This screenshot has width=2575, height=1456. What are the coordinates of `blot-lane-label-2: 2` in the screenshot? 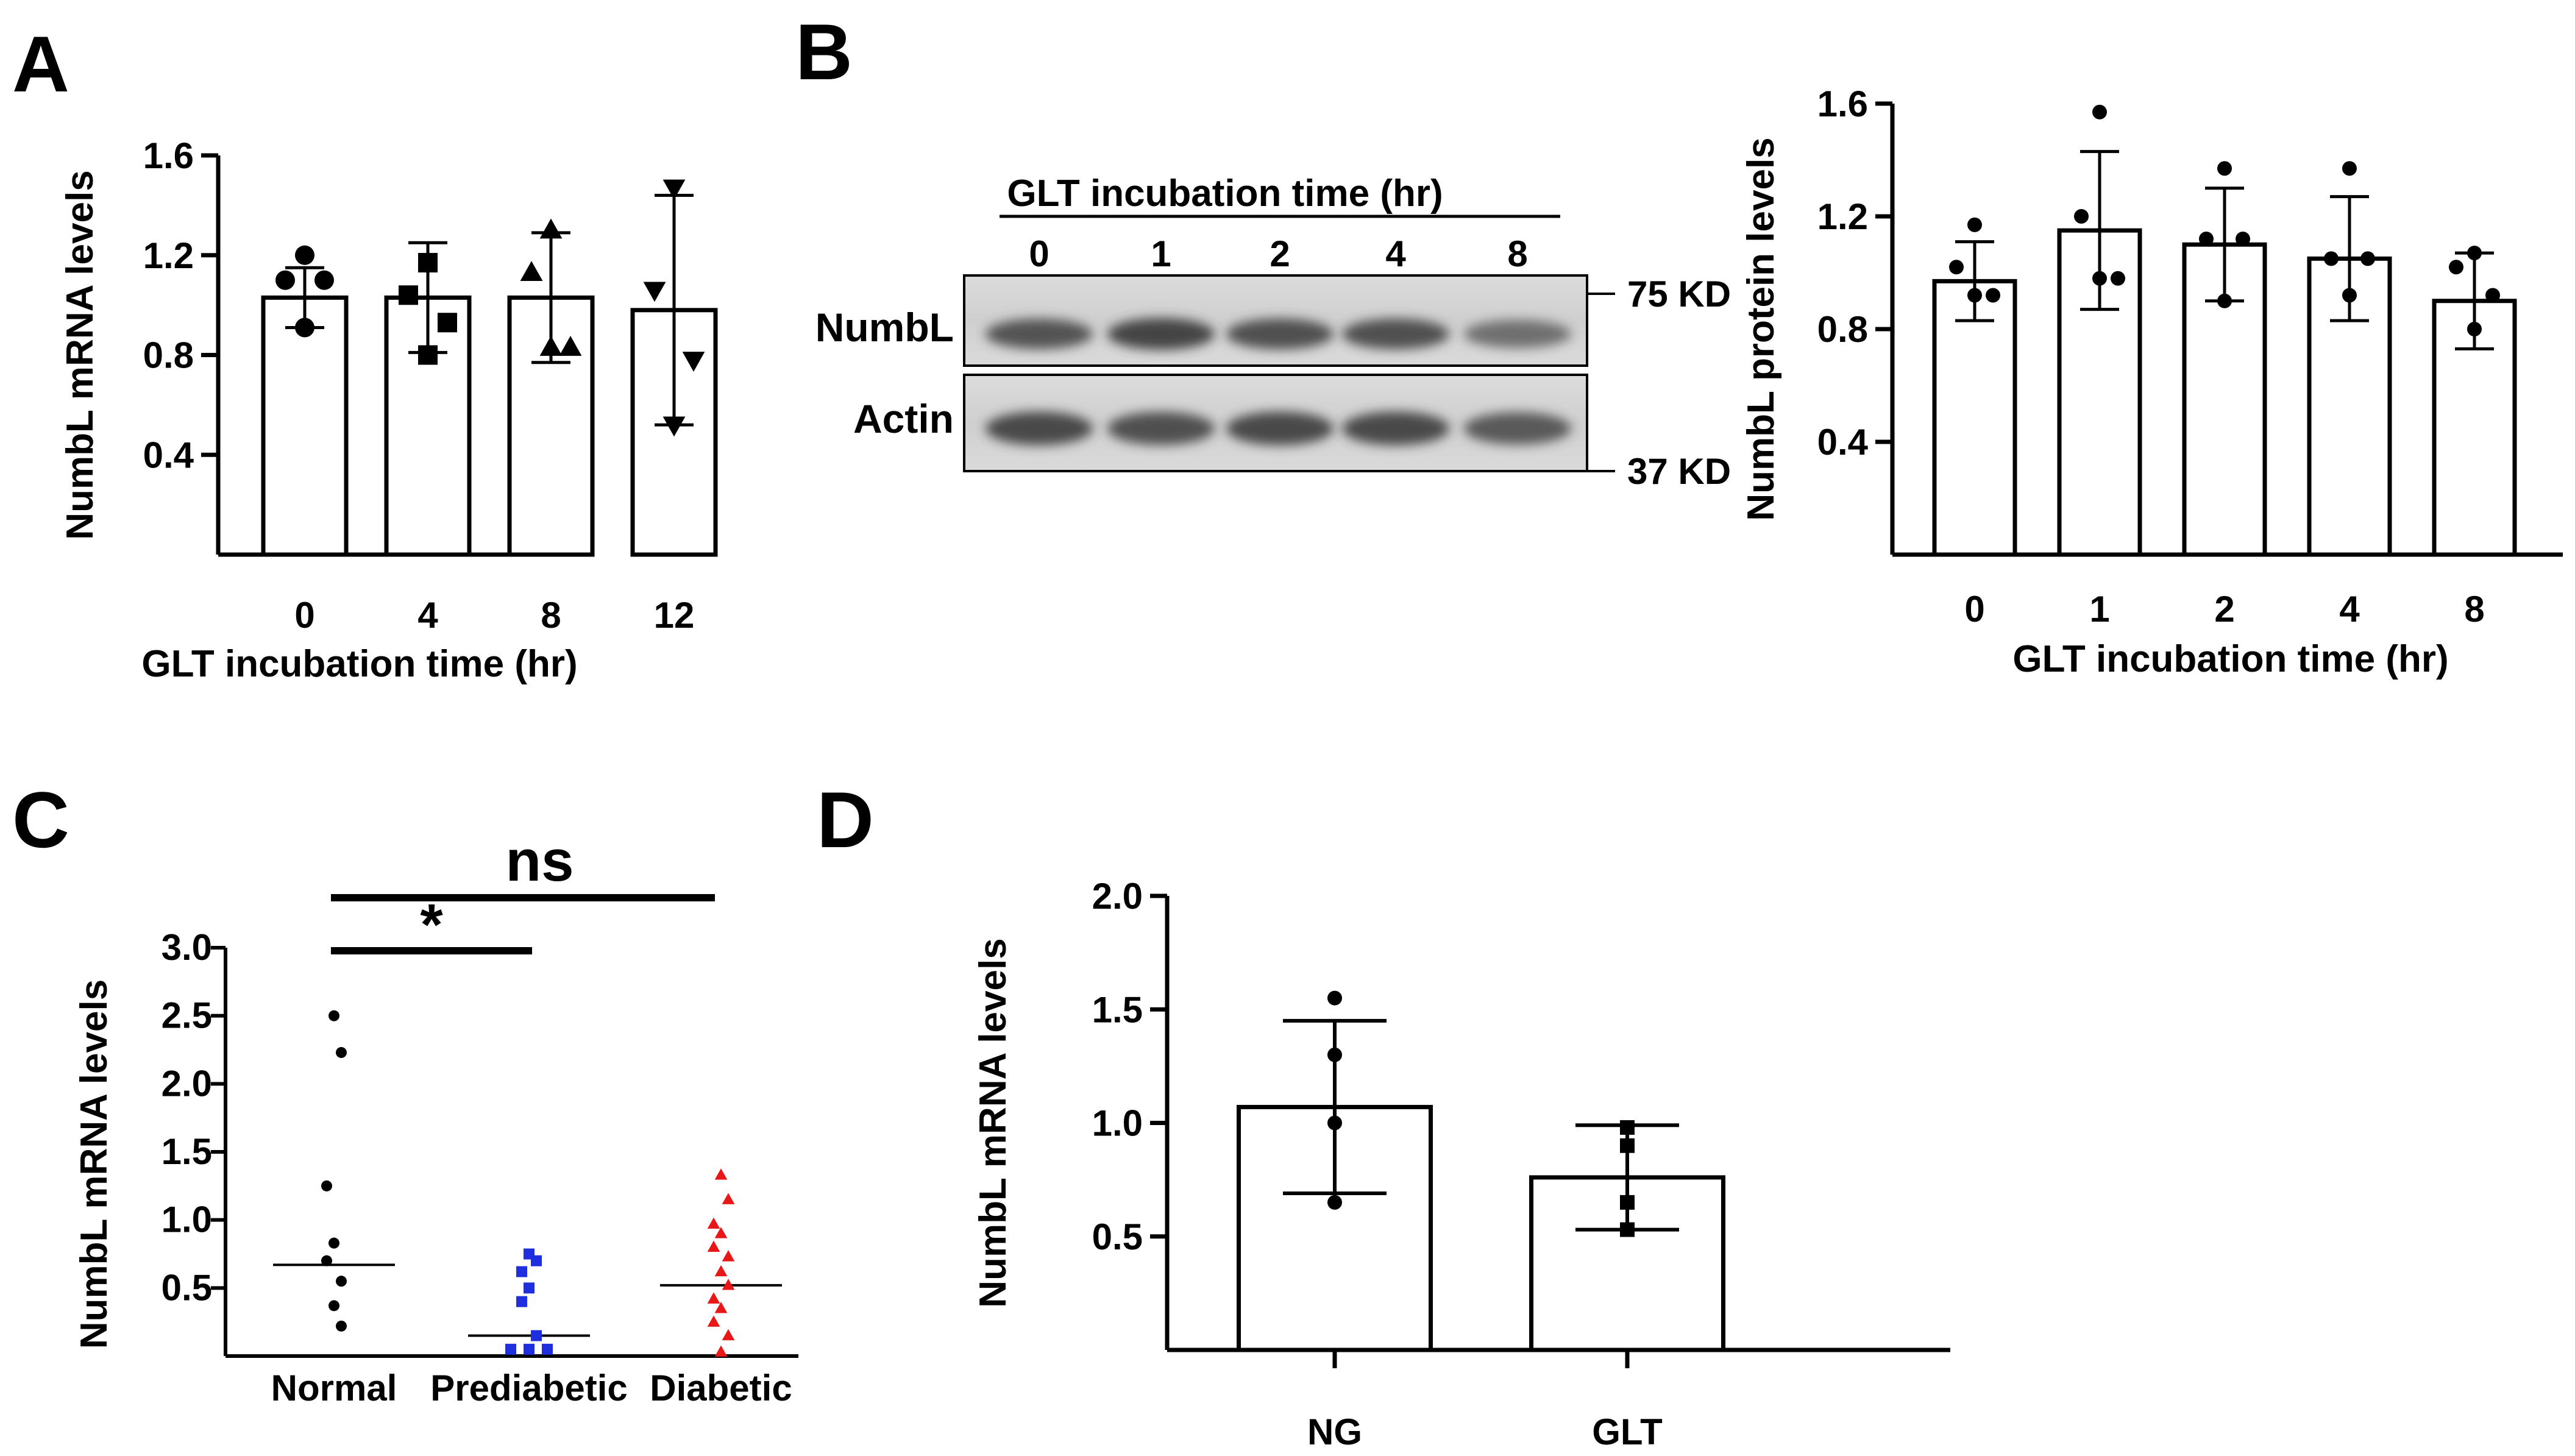 It's located at (1280, 253).